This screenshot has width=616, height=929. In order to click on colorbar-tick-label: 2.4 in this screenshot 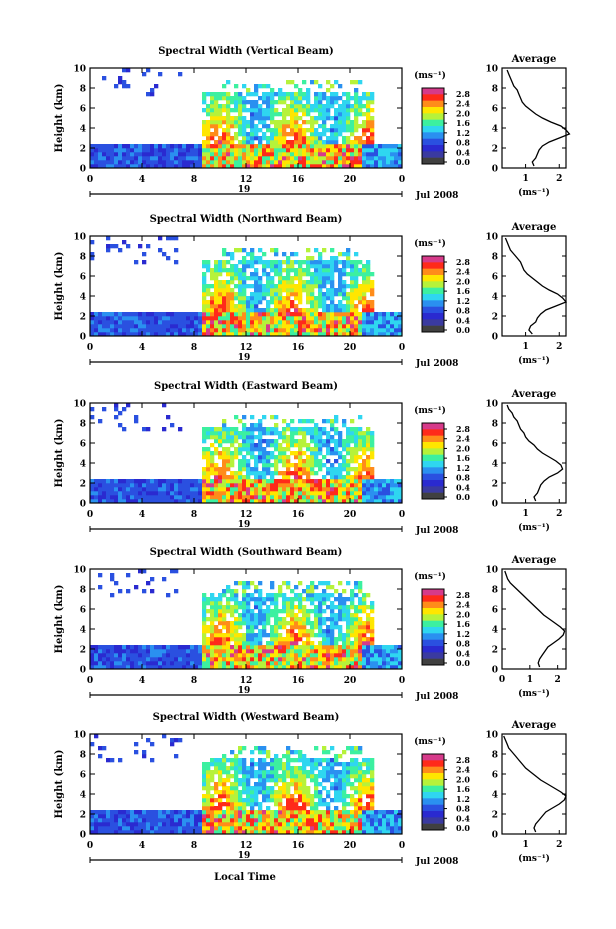, I will do `click(463, 272)`.